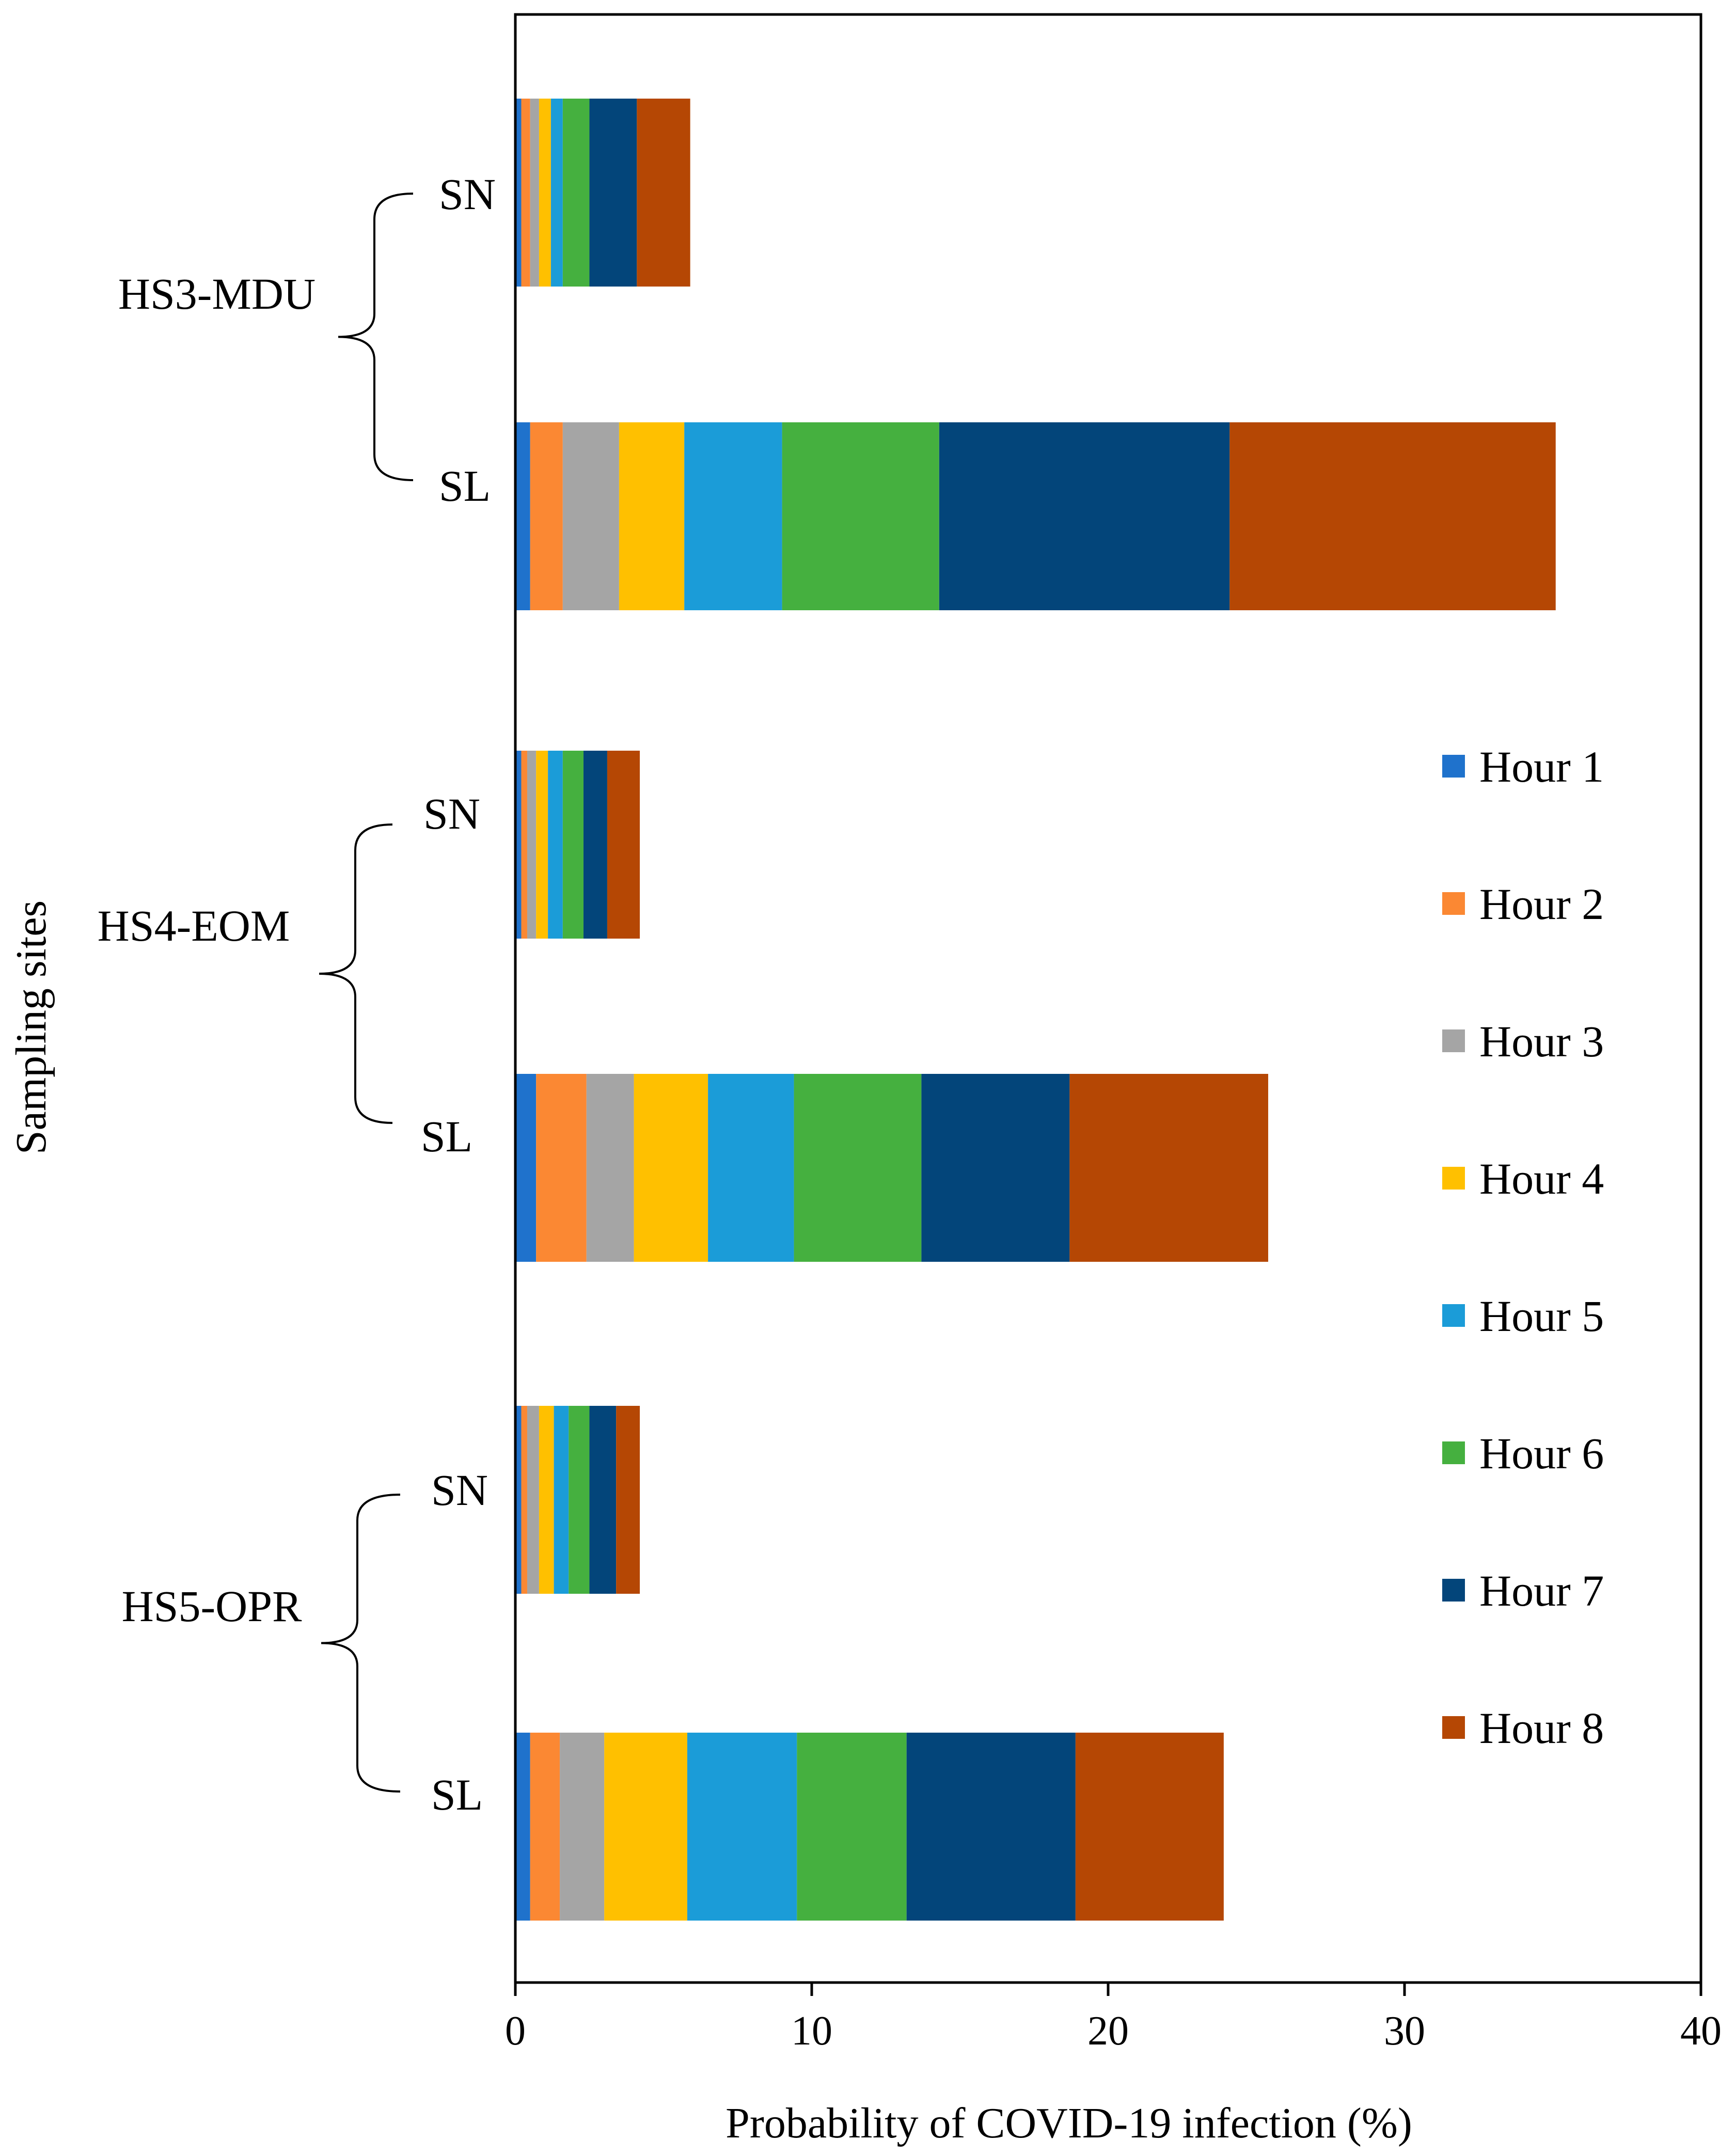 This screenshot has width=1735, height=2156. Describe the element at coordinates (376, 337) in the screenshot. I see `group-brace-hs3-mdu` at that location.